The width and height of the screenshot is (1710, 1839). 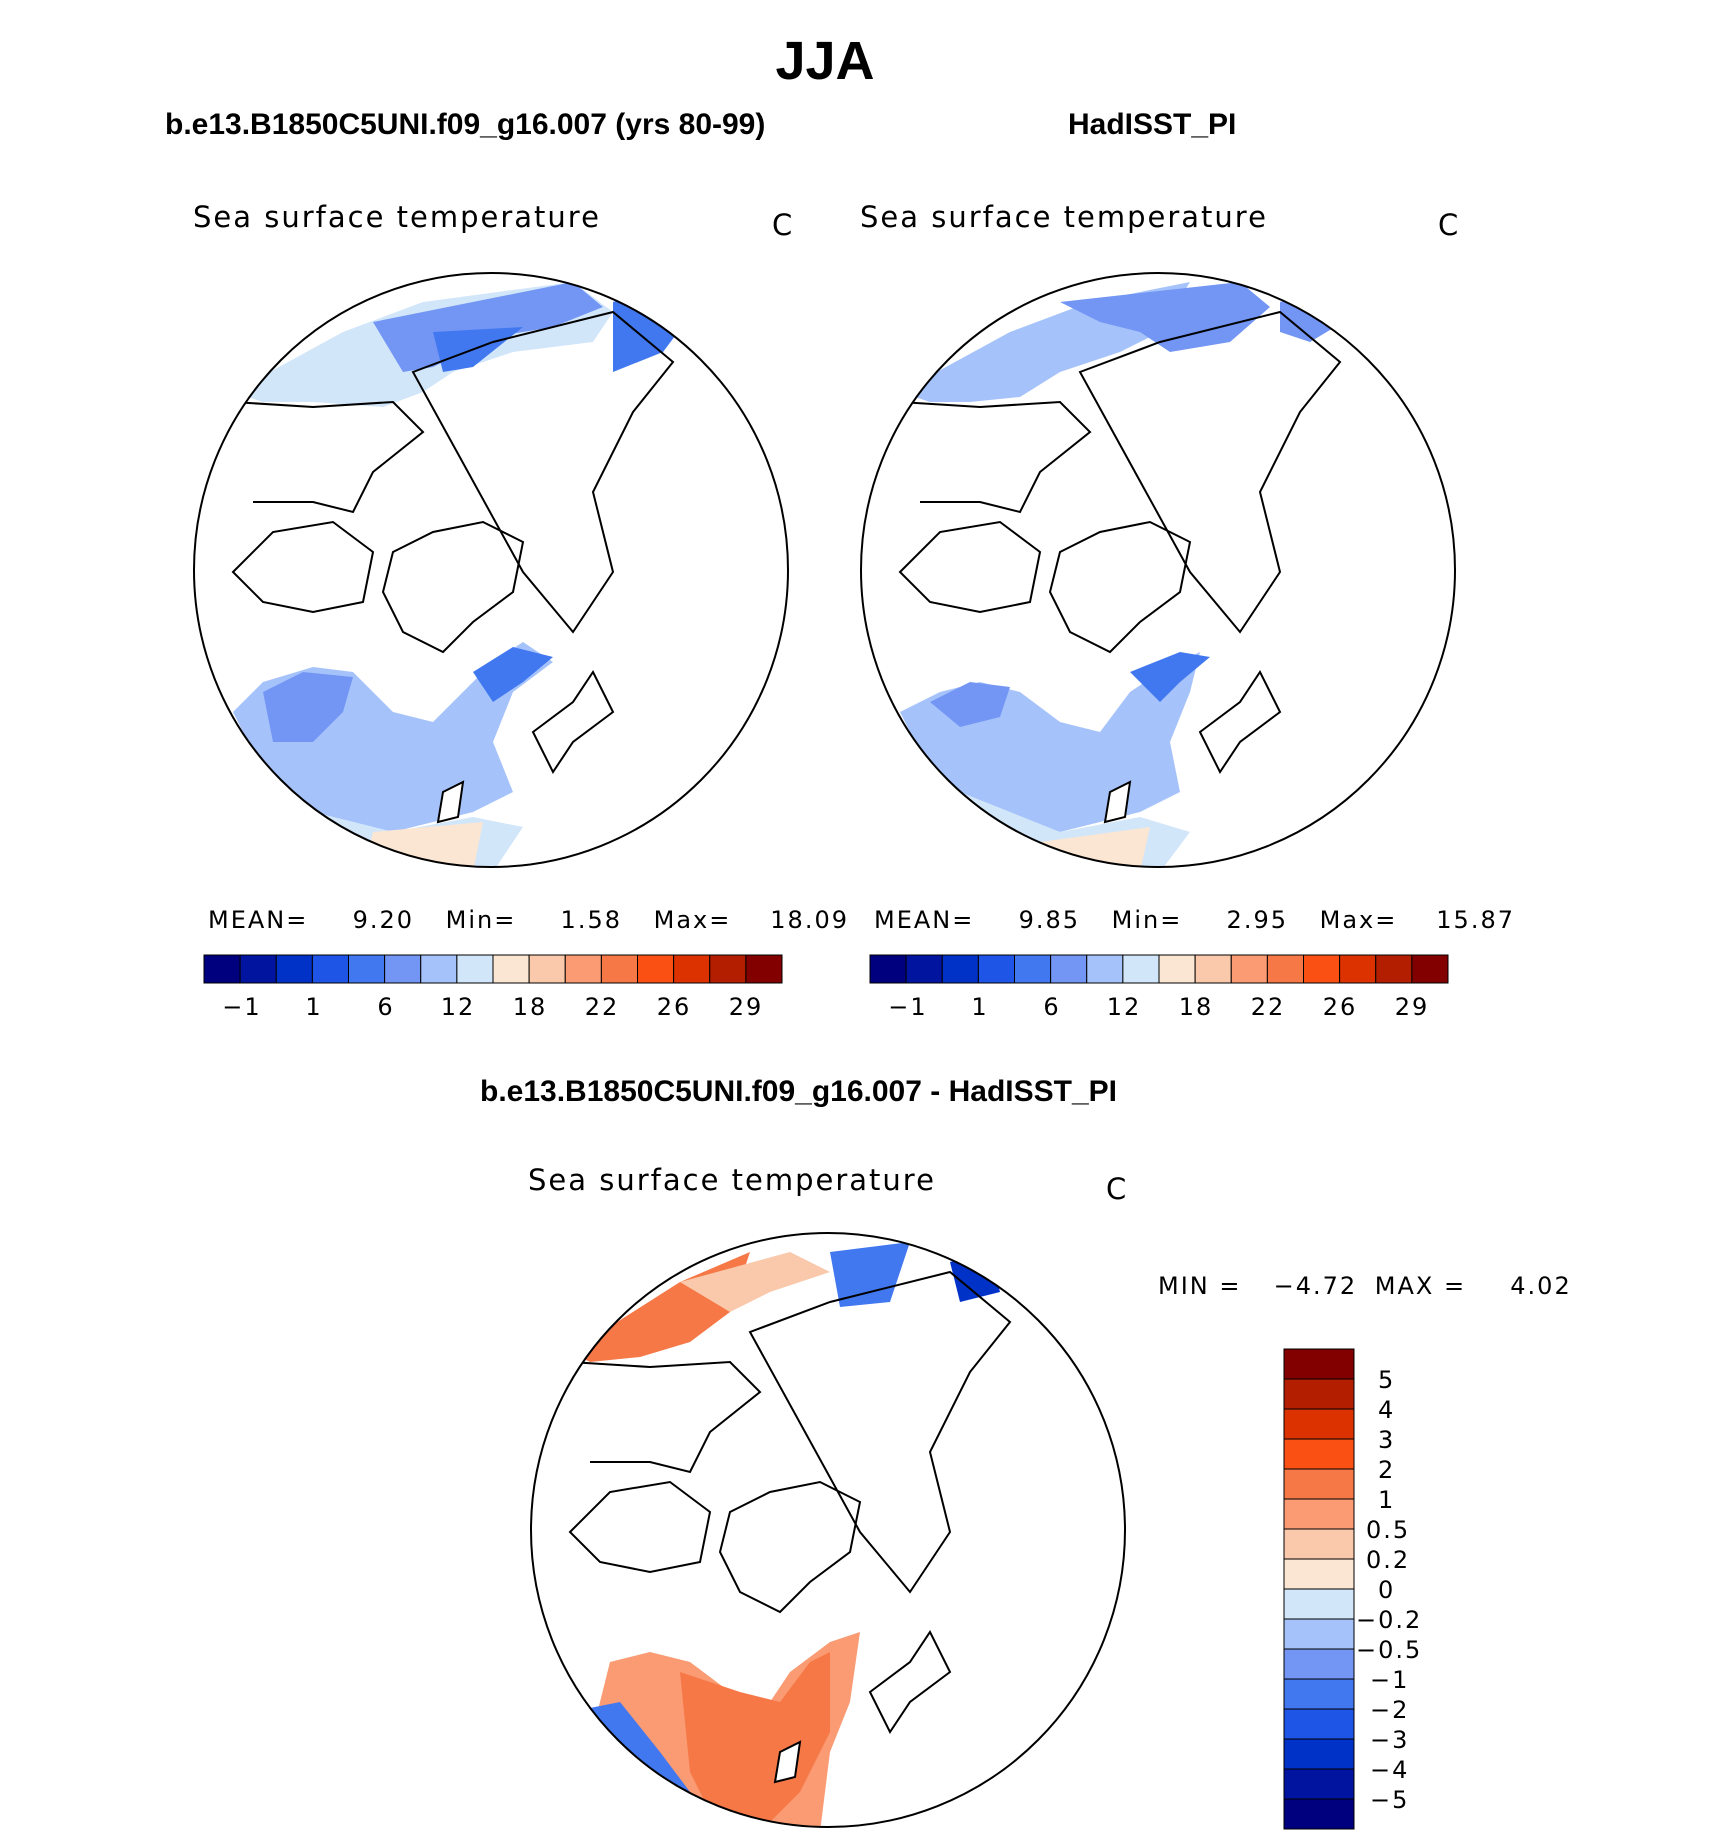 I want to click on diff-max-label: MAX =, so click(x=1420, y=1286).